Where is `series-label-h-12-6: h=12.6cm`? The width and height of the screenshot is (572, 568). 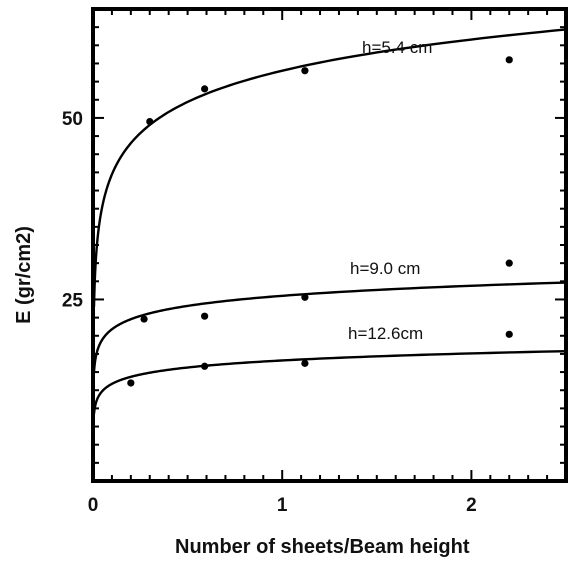 series-label-h-12-6: h=12.6cm is located at coordinates (385, 333).